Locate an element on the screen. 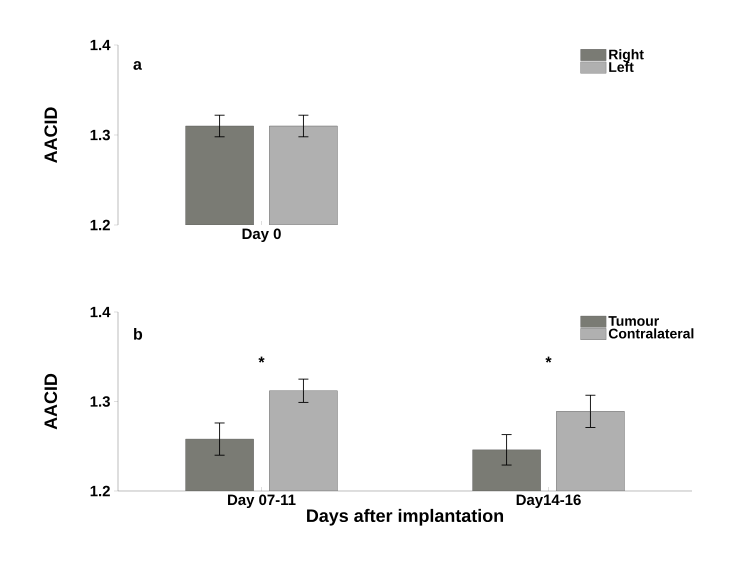 The image size is (751, 561). legend-label: Contralateral is located at coordinates (651, 333).